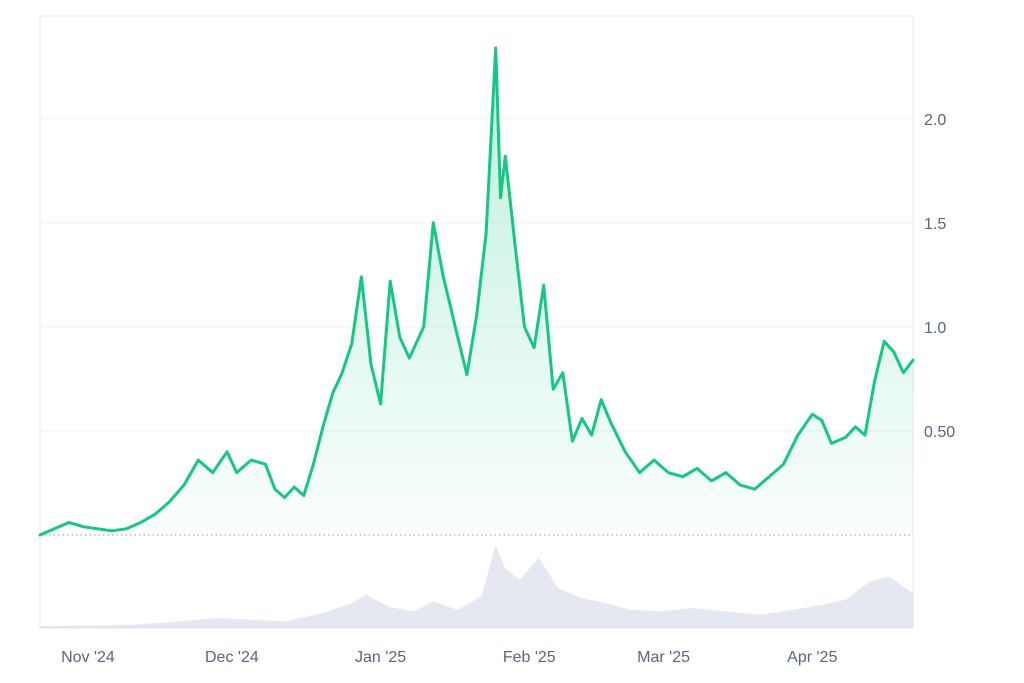 The image size is (1024, 683). Describe the element at coordinates (476, 586) in the screenshot. I see `volume-area` at that location.